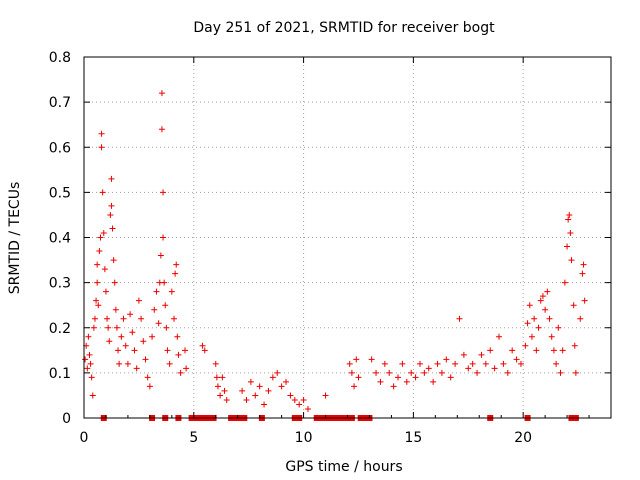  What do you see at coordinates (60, 239) in the screenshot?
I see `y-tick-label: 0.4` at bounding box center [60, 239].